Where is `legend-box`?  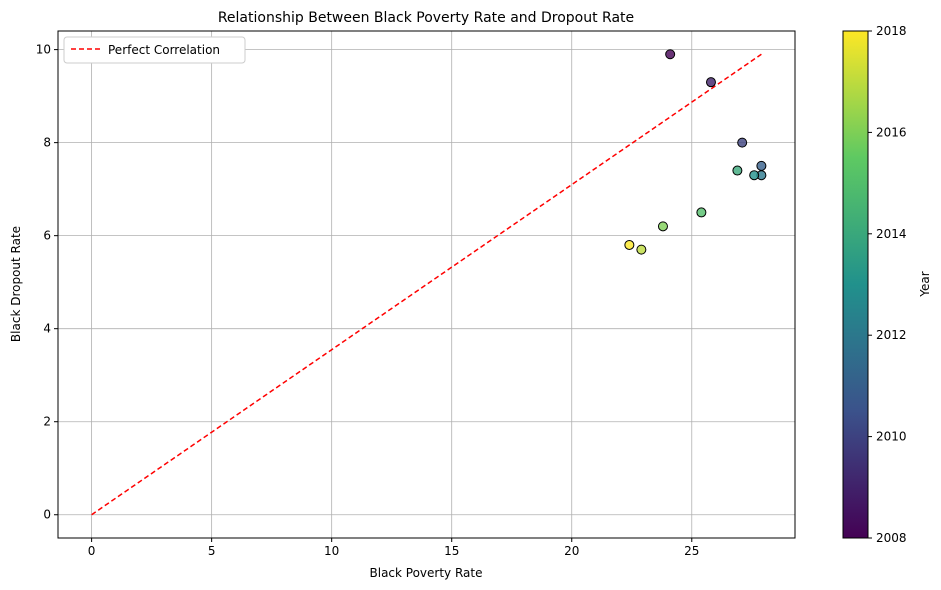 legend-box is located at coordinates (154, 50).